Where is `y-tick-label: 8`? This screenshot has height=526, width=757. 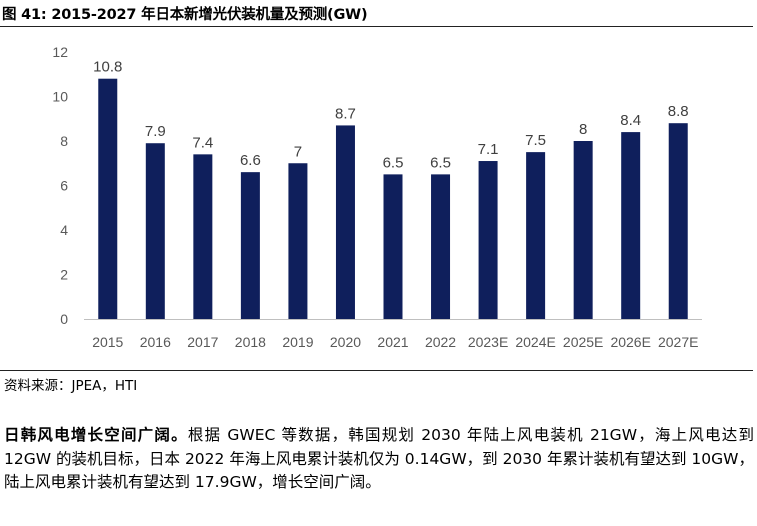 y-tick-label: 8 is located at coordinates (64, 141).